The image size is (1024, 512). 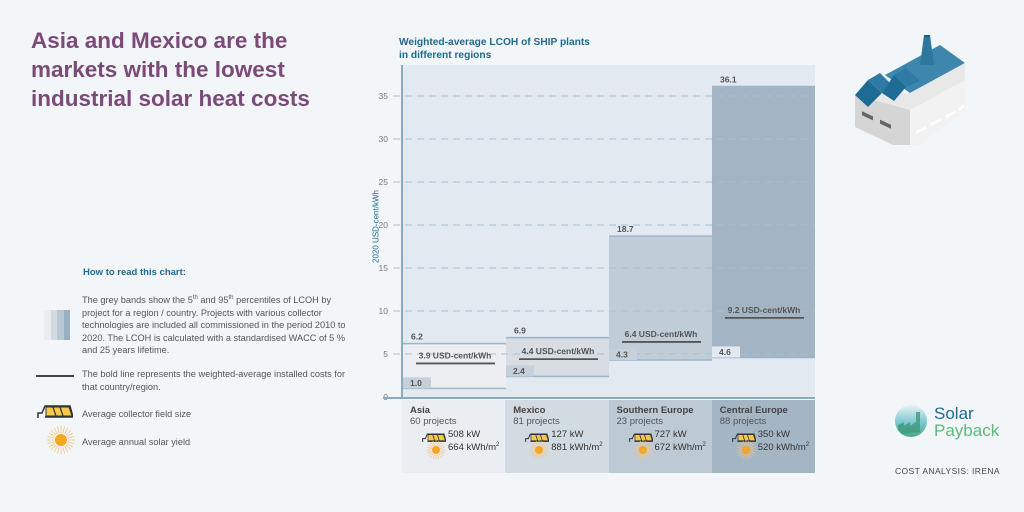 What do you see at coordinates (385, 354) in the screenshot?
I see `y-tick-label: 5` at bounding box center [385, 354].